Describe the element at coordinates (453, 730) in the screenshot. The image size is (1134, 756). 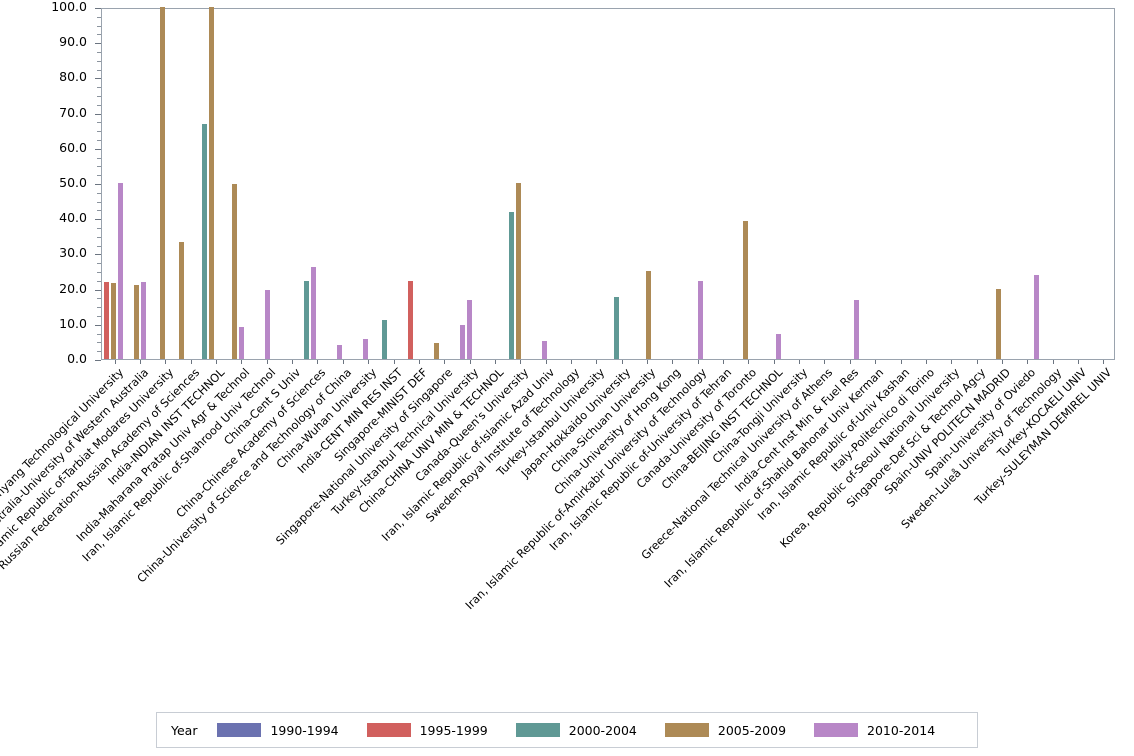
I see `legend-entry-label: 1995-1999` at that location.